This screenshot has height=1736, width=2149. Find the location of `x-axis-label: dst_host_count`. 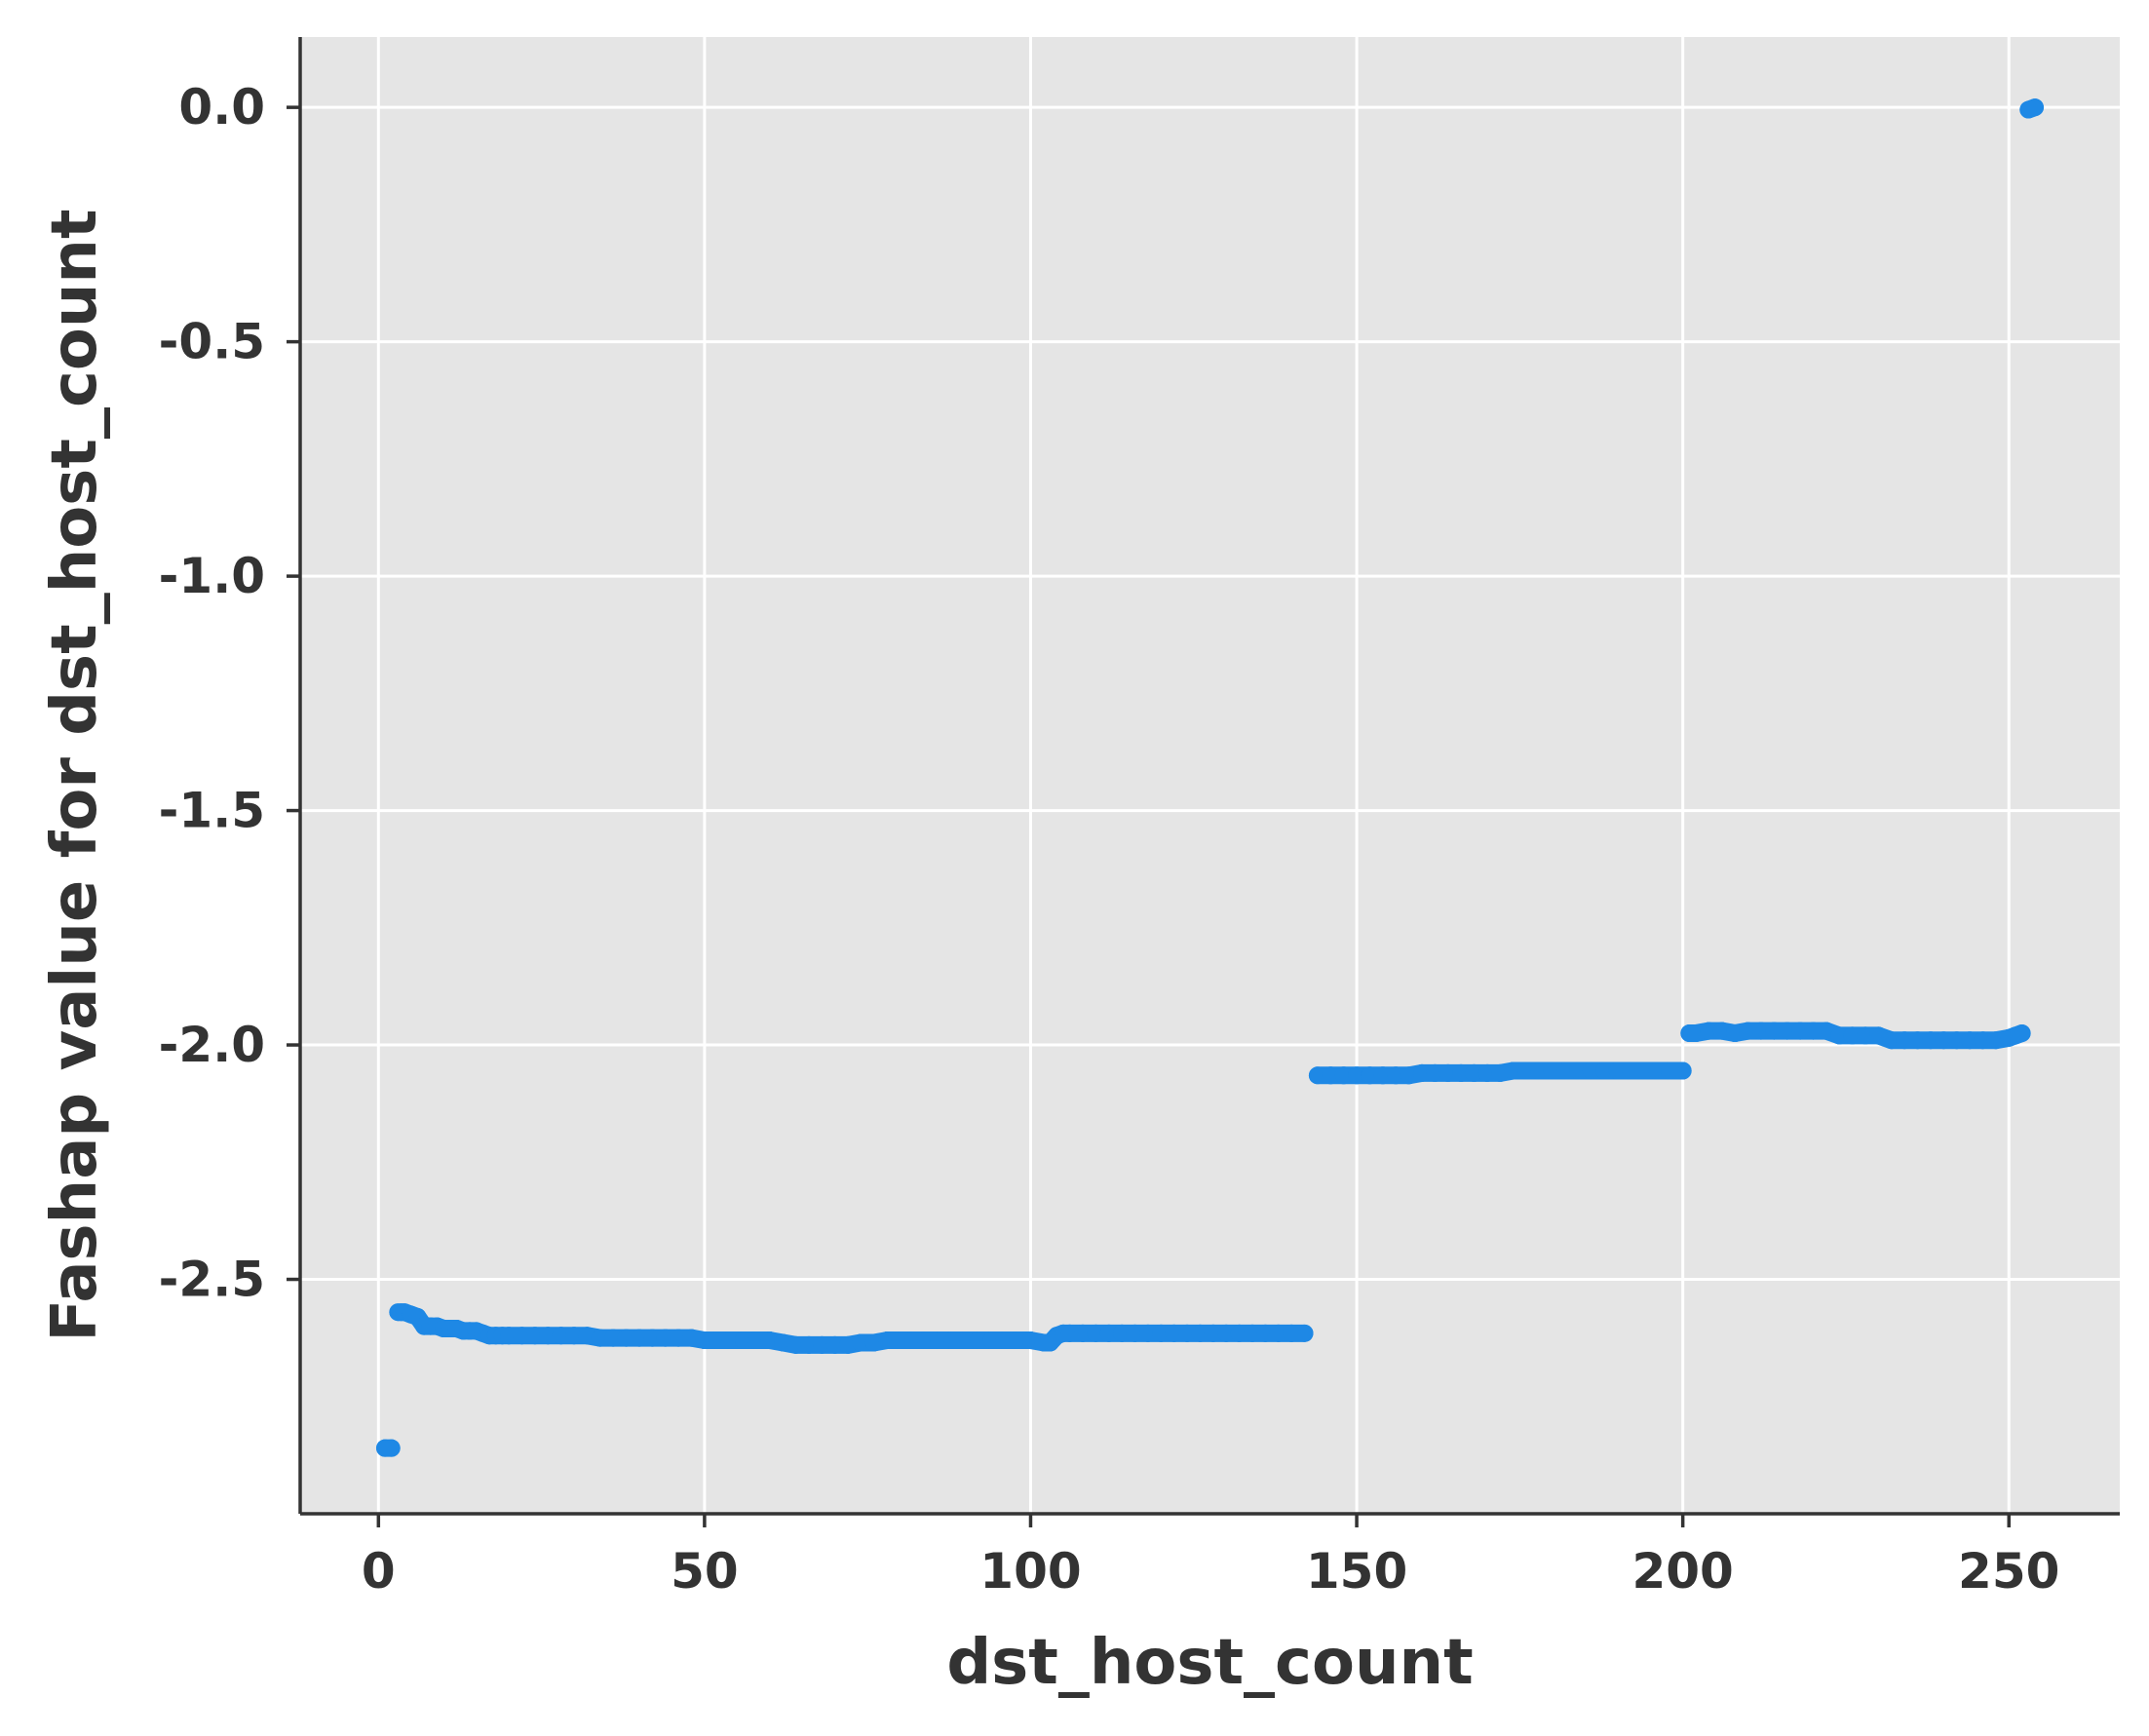

x-axis-label: dst_host_count is located at coordinates (1209, 1663).